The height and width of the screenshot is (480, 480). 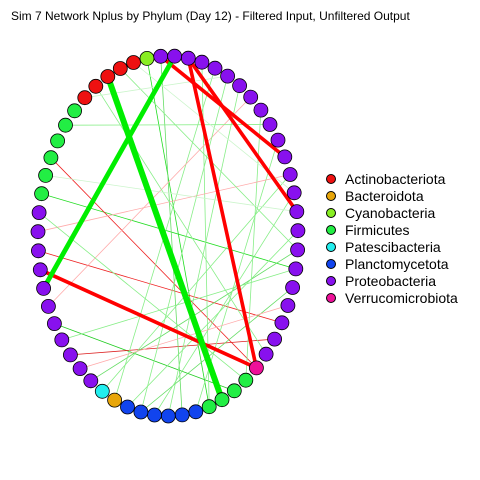 What do you see at coordinates (384, 195) in the screenshot?
I see `legend-label: Bacteroidota` at bounding box center [384, 195].